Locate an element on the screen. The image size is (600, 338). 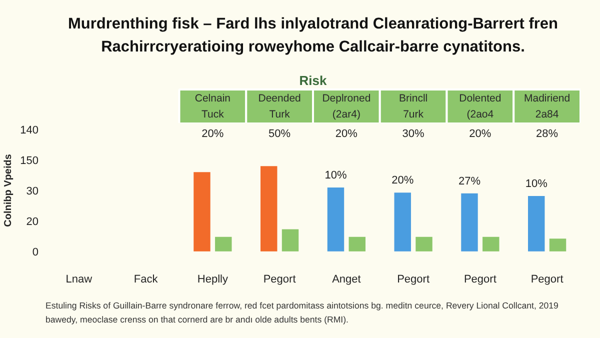
text: Dolented (2ao4 is located at coordinates (480, 106).